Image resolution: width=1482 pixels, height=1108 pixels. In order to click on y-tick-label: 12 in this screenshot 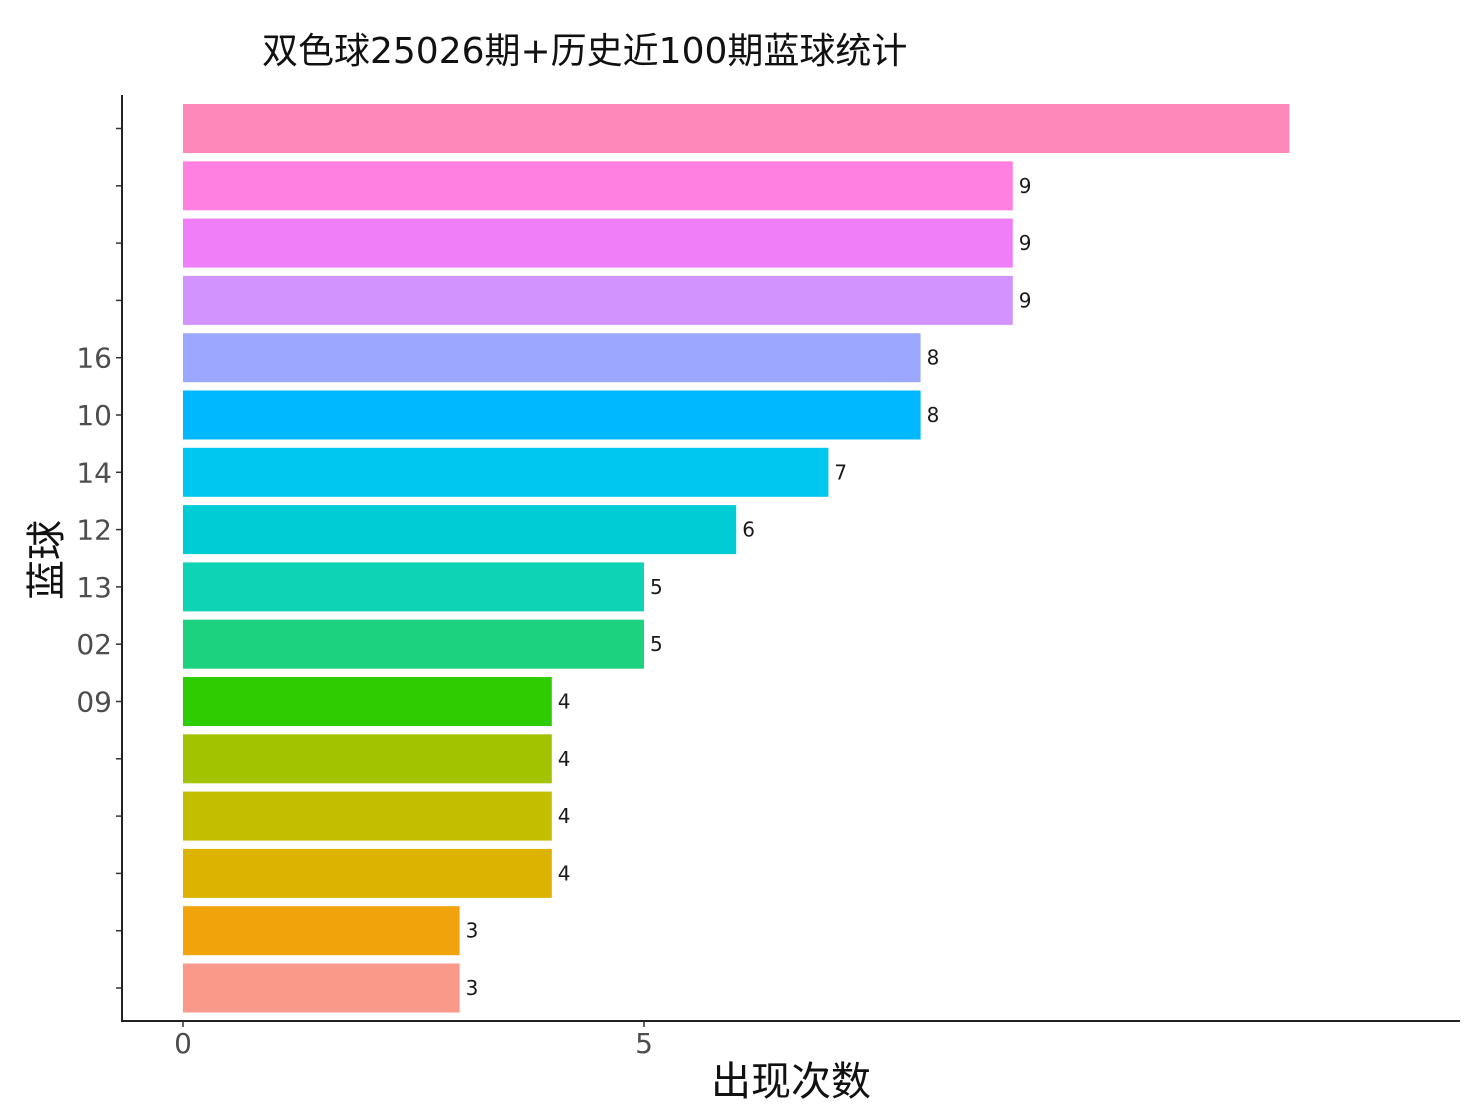, I will do `click(94, 530)`.